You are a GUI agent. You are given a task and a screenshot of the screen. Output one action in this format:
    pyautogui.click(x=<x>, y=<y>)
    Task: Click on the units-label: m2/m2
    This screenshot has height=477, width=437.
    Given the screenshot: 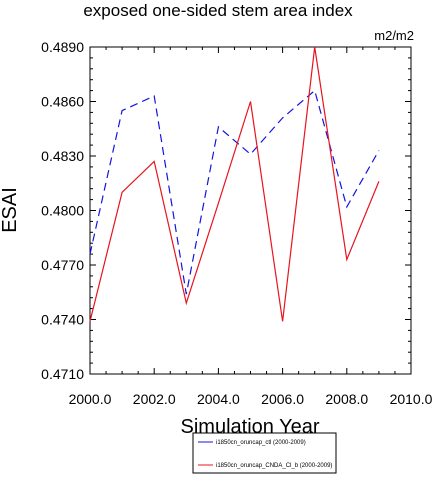 What is the action you would take?
    pyautogui.click(x=394, y=35)
    